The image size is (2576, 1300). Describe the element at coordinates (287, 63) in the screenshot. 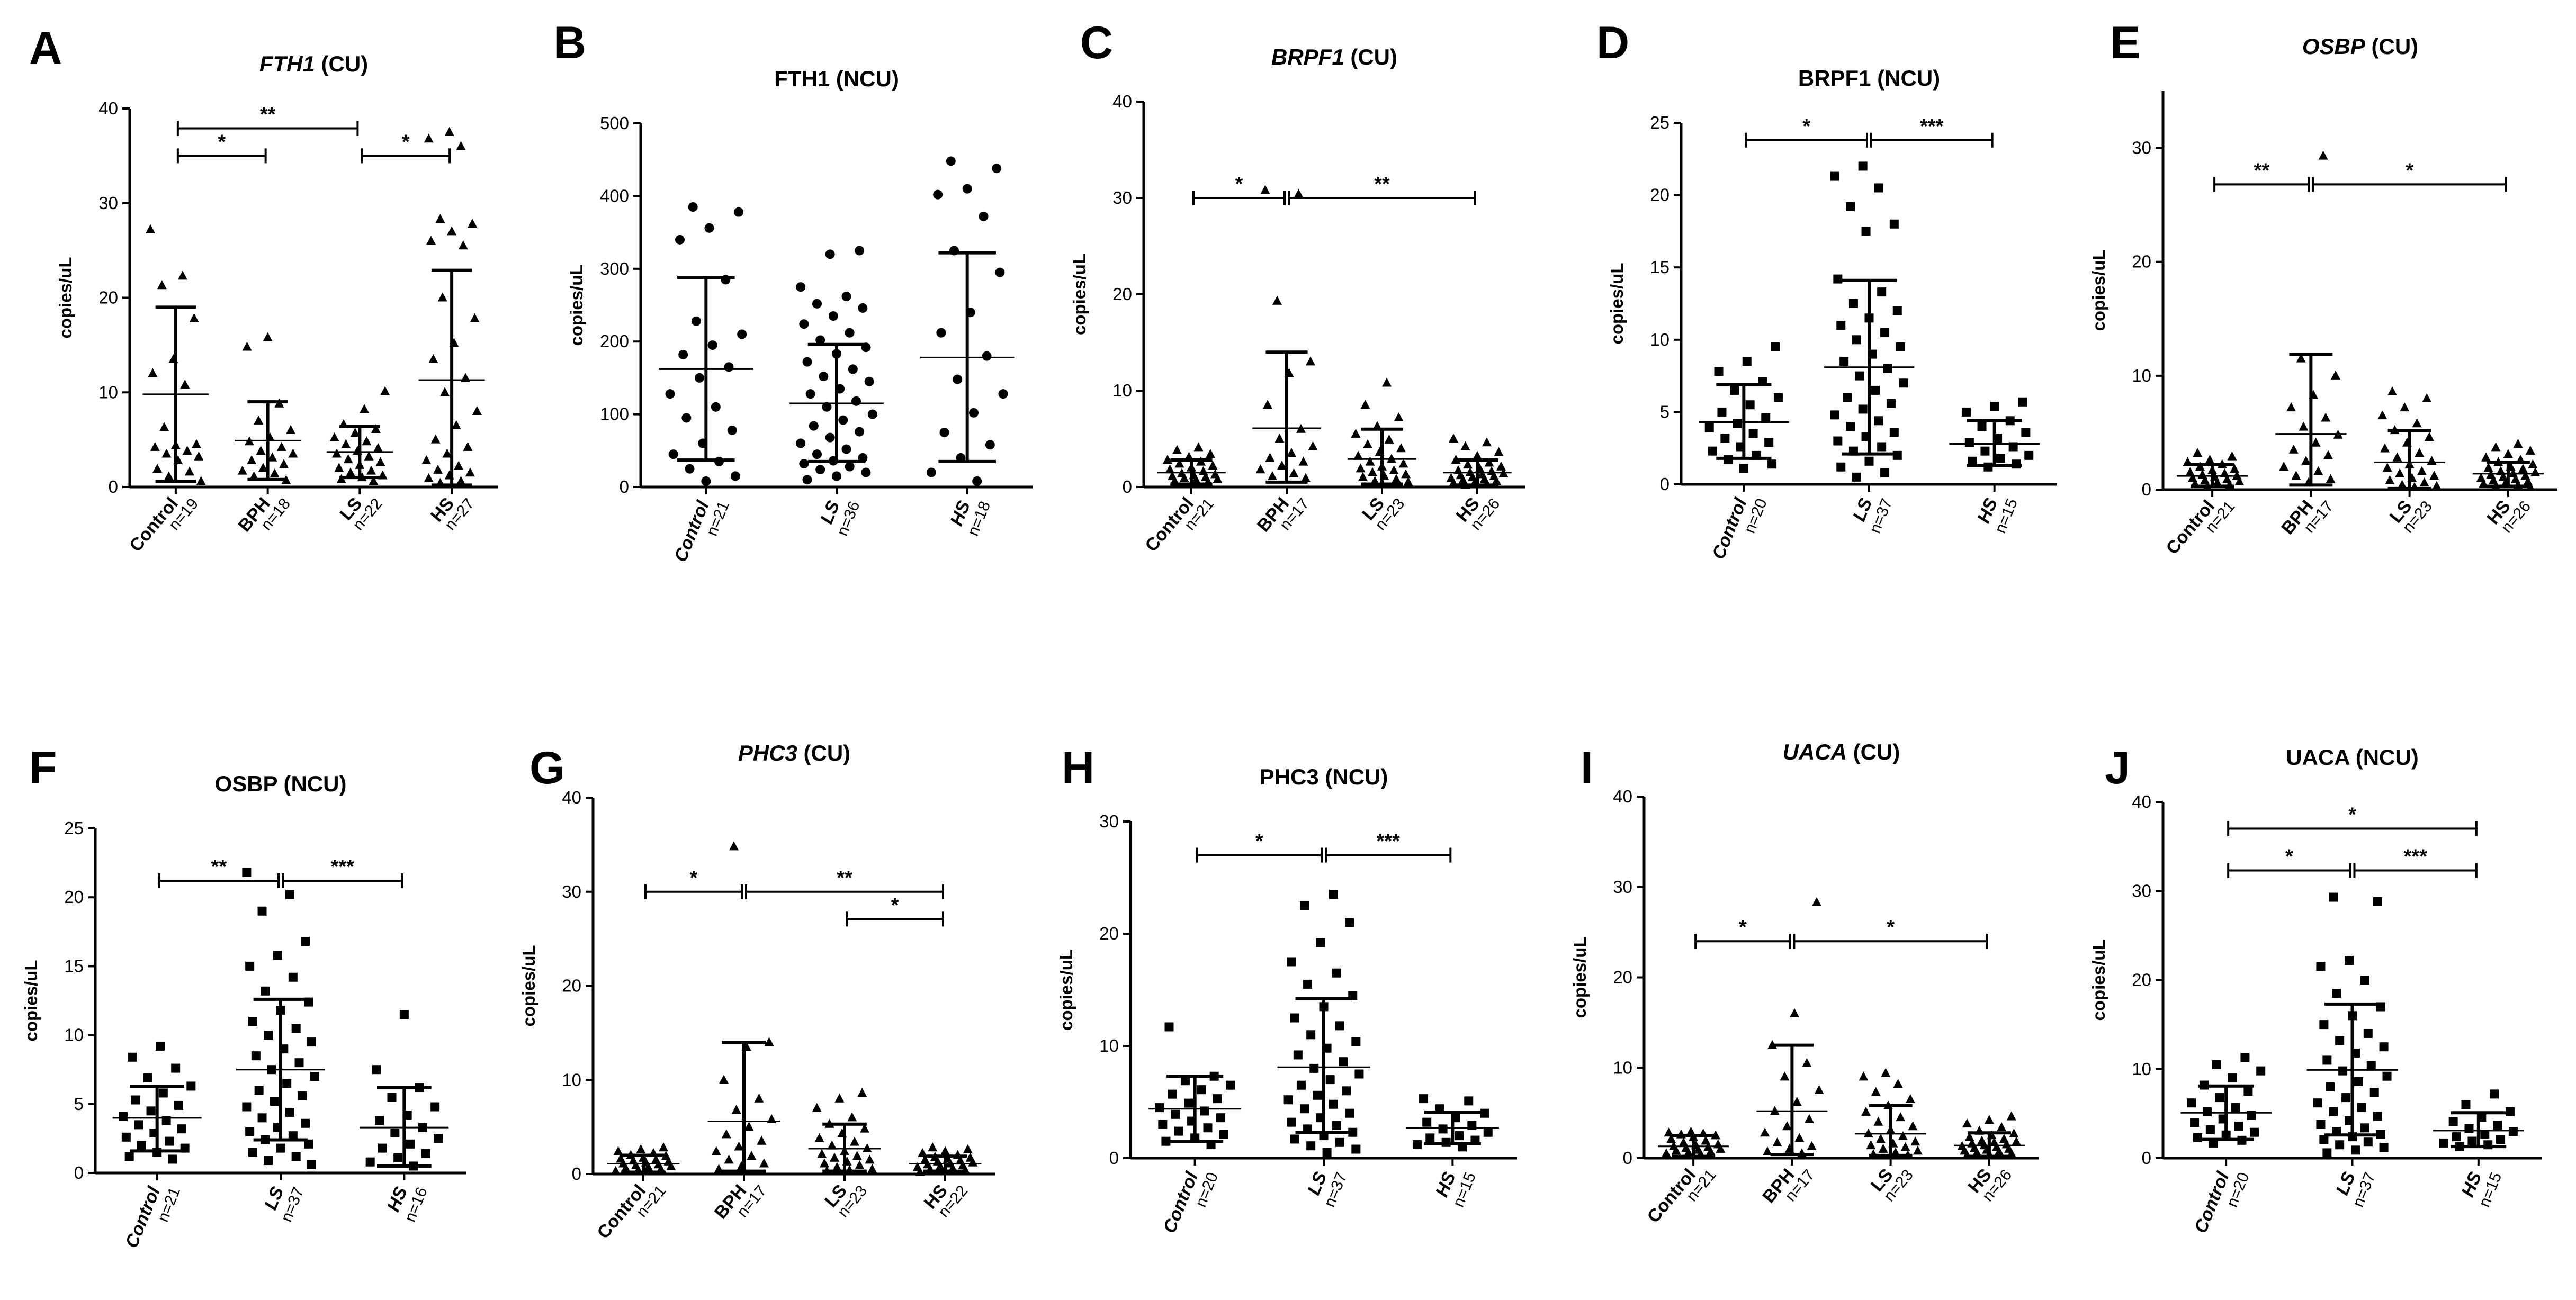

I see `panel-title-gene: FTH1` at that location.